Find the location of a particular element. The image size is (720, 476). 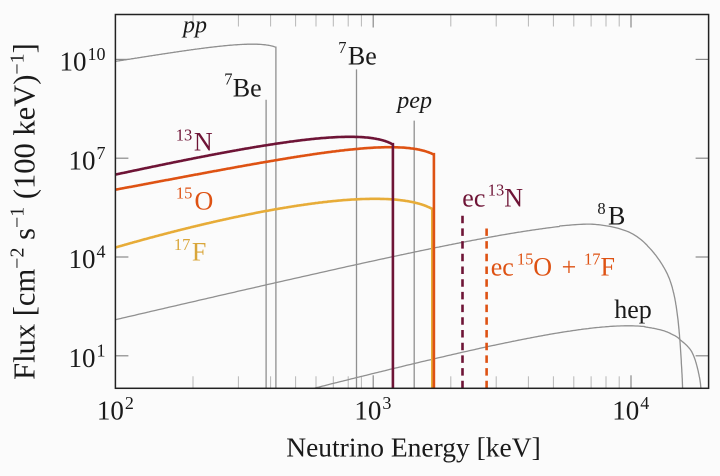

svg-text: Neutrino Energy [keV] is located at coordinates (413, 447).